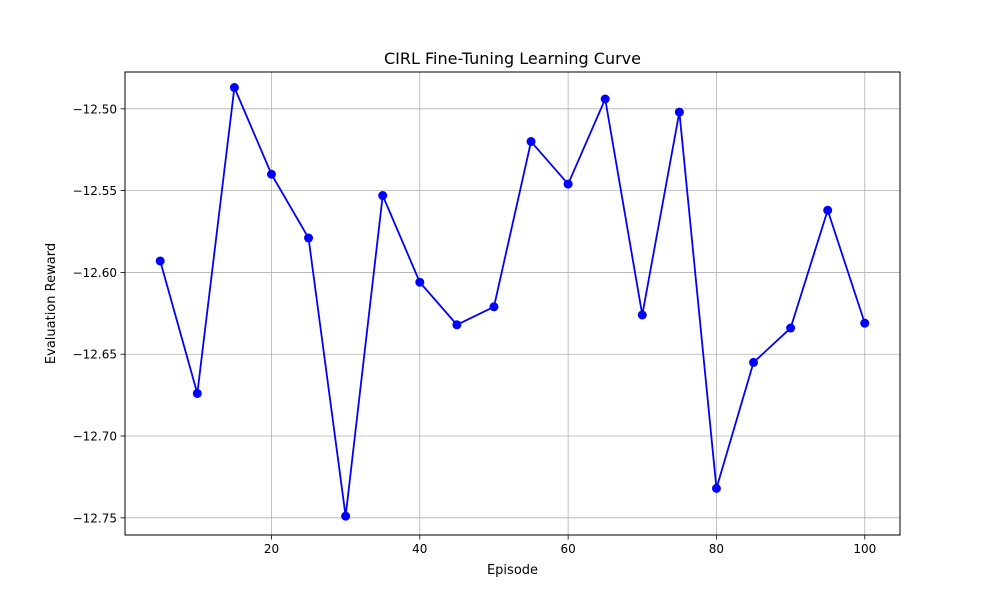  What do you see at coordinates (716, 549) in the screenshot?
I see `x-tick-label: 80` at bounding box center [716, 549].